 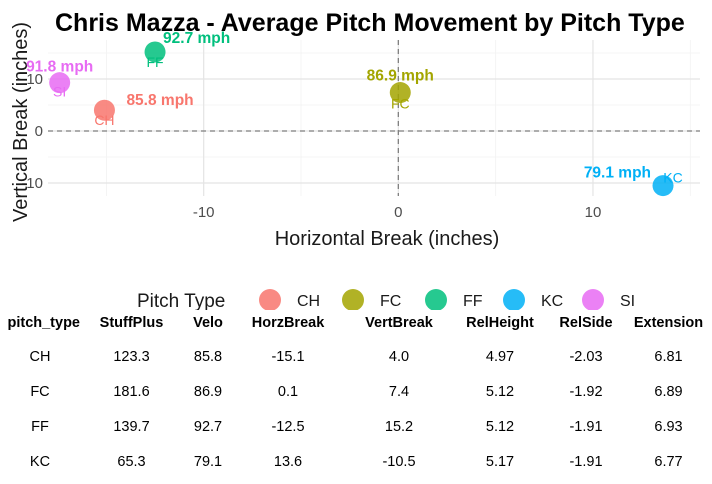 What do you see at coordinates (355, 426) in the screenshot?
I see `table-row: FF 139.7 92.7 -12.5 15.2 5.12 -1.91 6.93` at bounding box center [355, 426].